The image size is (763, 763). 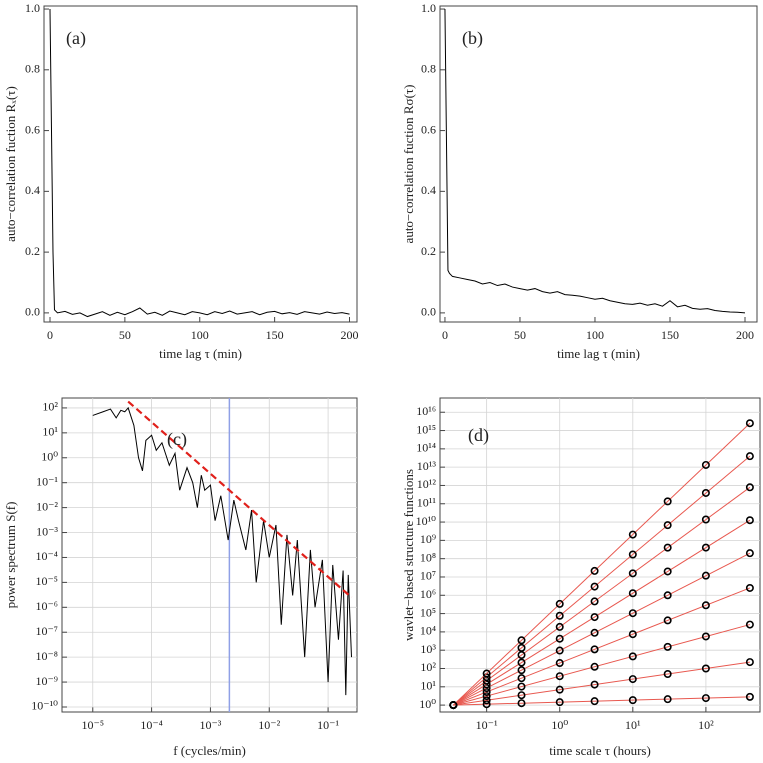 What do you see at coordinates (125, 335) in the screenshot?
I see `x-tick-label: 50` at bounding box center [125, 335].